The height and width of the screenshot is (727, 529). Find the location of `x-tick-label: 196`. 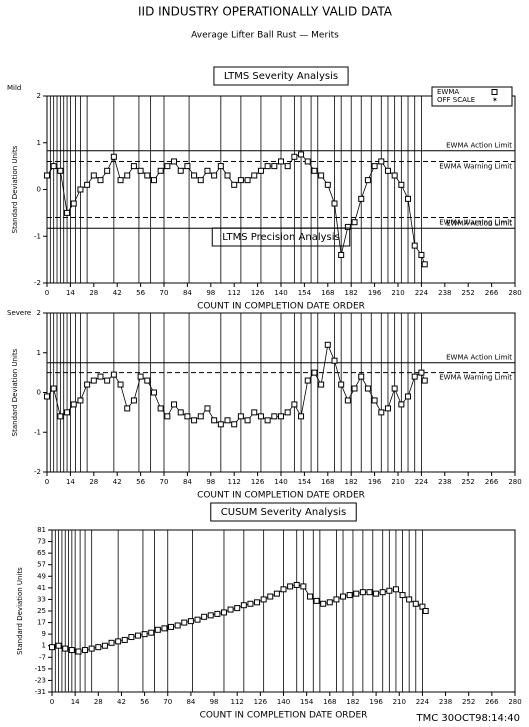

x-tick-label: 196 is located at coordinates (375, 293).